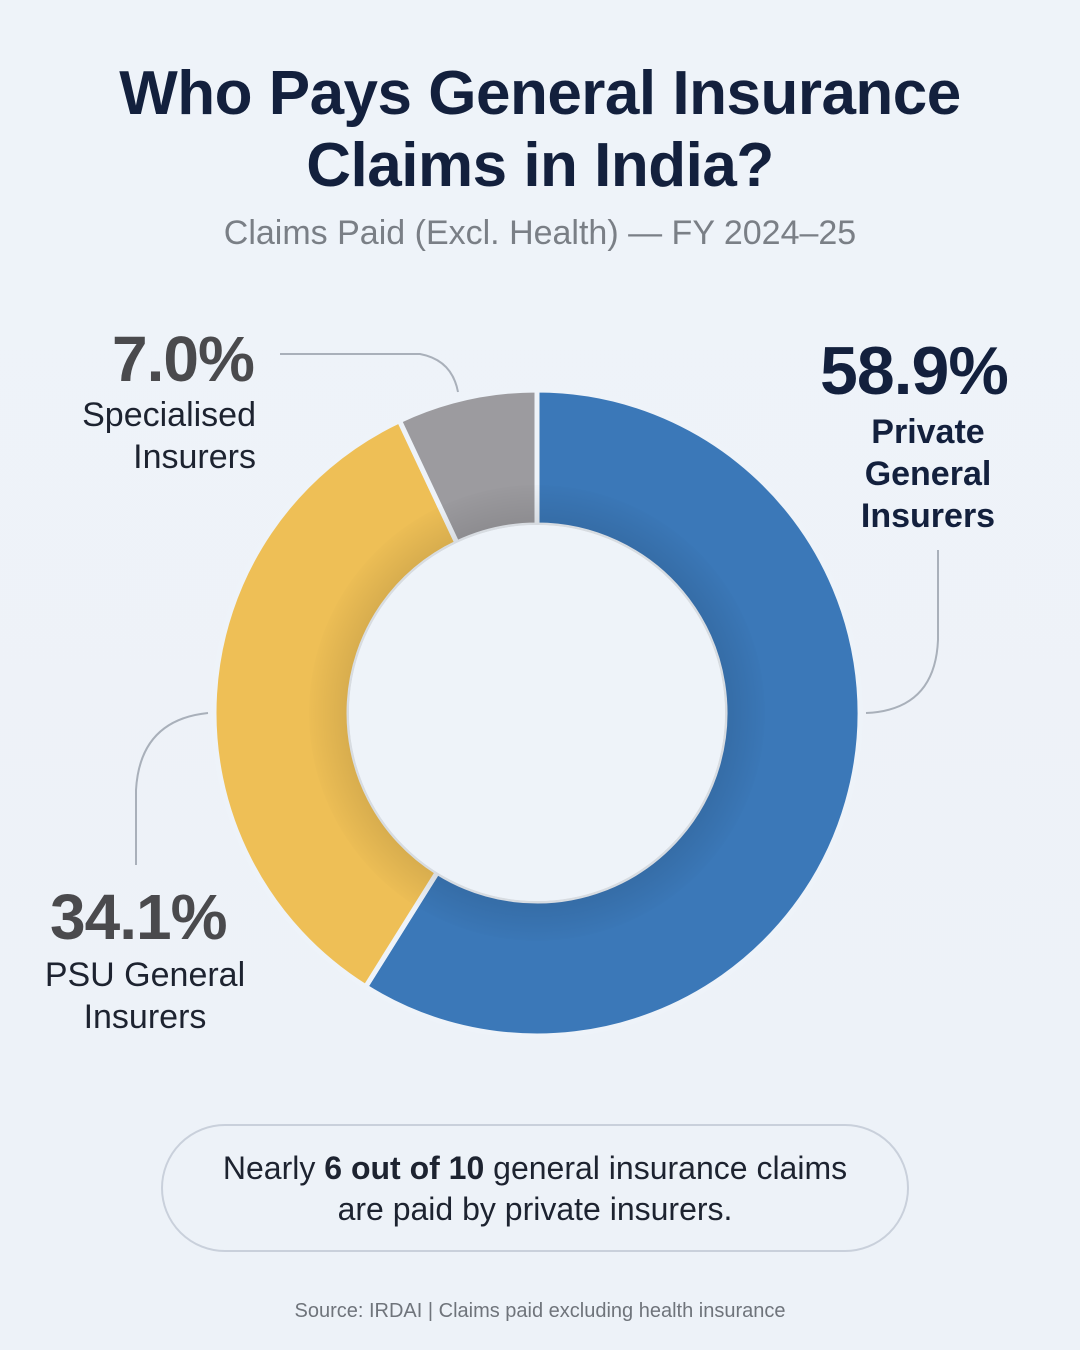 This screenshot has width=1080, height=1350. What do you see at coordinates (404, 1168) in the screenshot?
I see `callout-highlight: 6 out of 10` at bounding box center [404, 1168].